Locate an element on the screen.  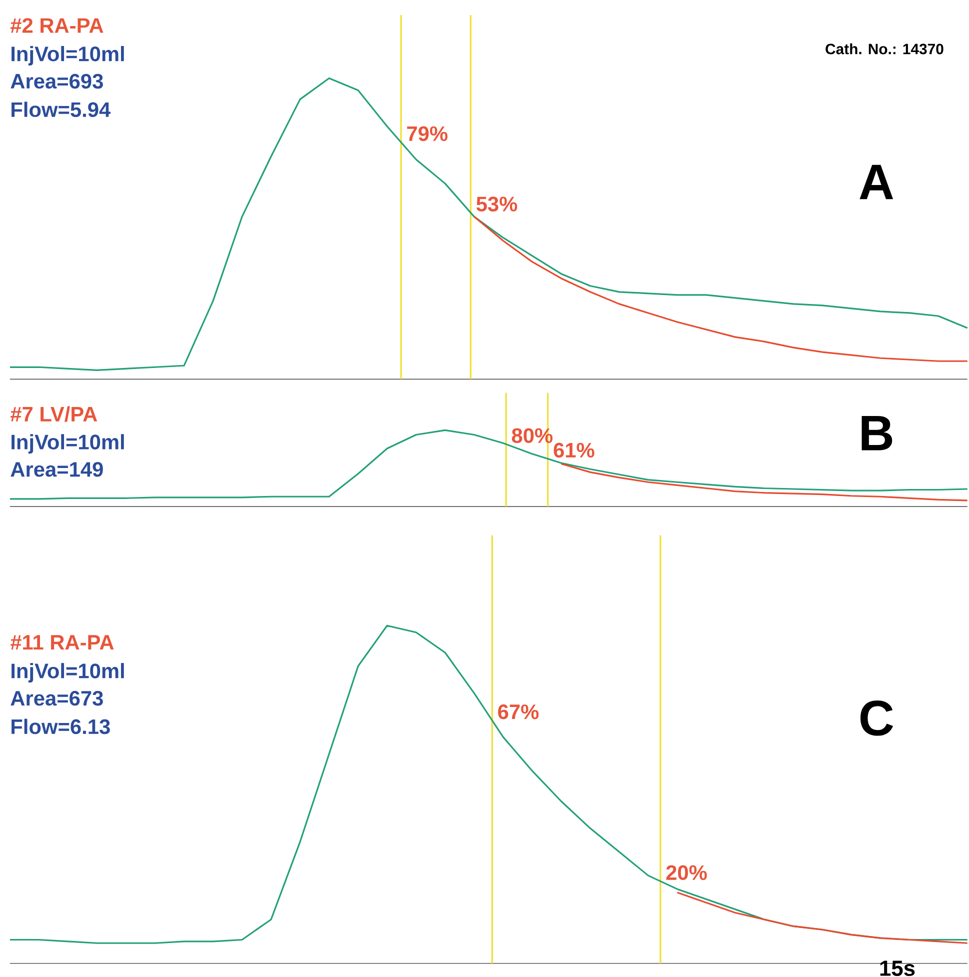
annotation: #11 RA-PA is located at coordinates (62, 642).